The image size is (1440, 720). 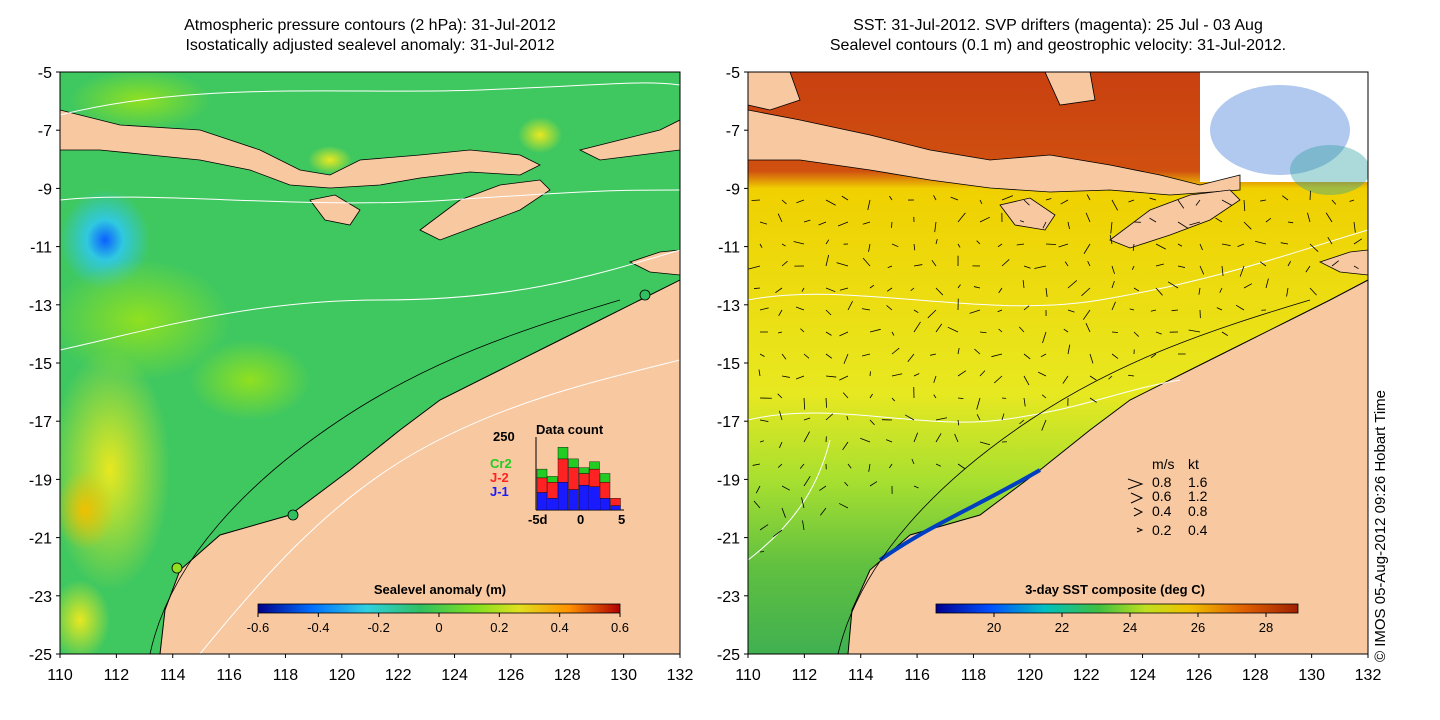 What do you see at coordinates (1162, 530) in the screenshot?
I see `velocity-legend-ms: 0.2` at bounding box center [1162, 530].